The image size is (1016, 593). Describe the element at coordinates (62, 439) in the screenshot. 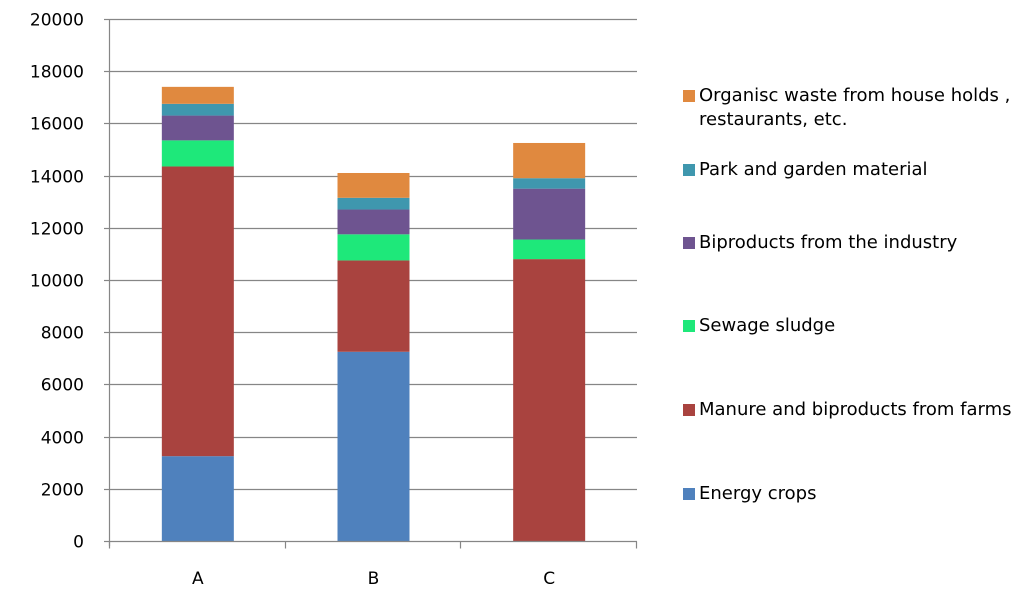

I see `y-tick-label: 4000` at that location.